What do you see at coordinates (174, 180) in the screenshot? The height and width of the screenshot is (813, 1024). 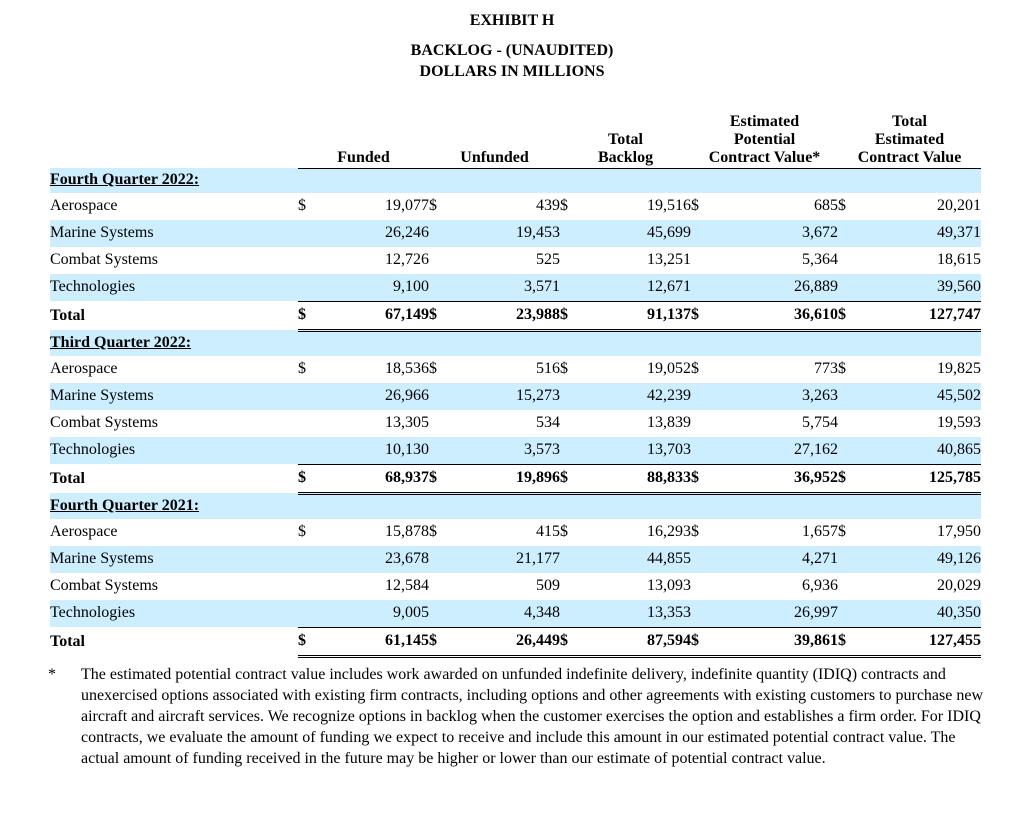 I see `section-title: Fourth Quarter 2022:` at bounding box center [174, 180].